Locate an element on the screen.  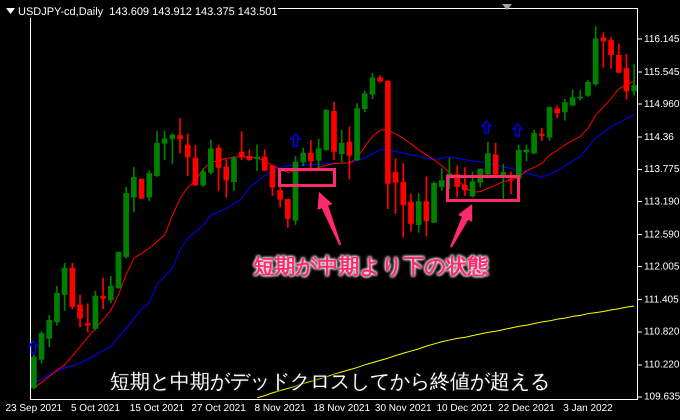
x-tick-label: 3 Jan 2022 is located at coordinates (588, 408).